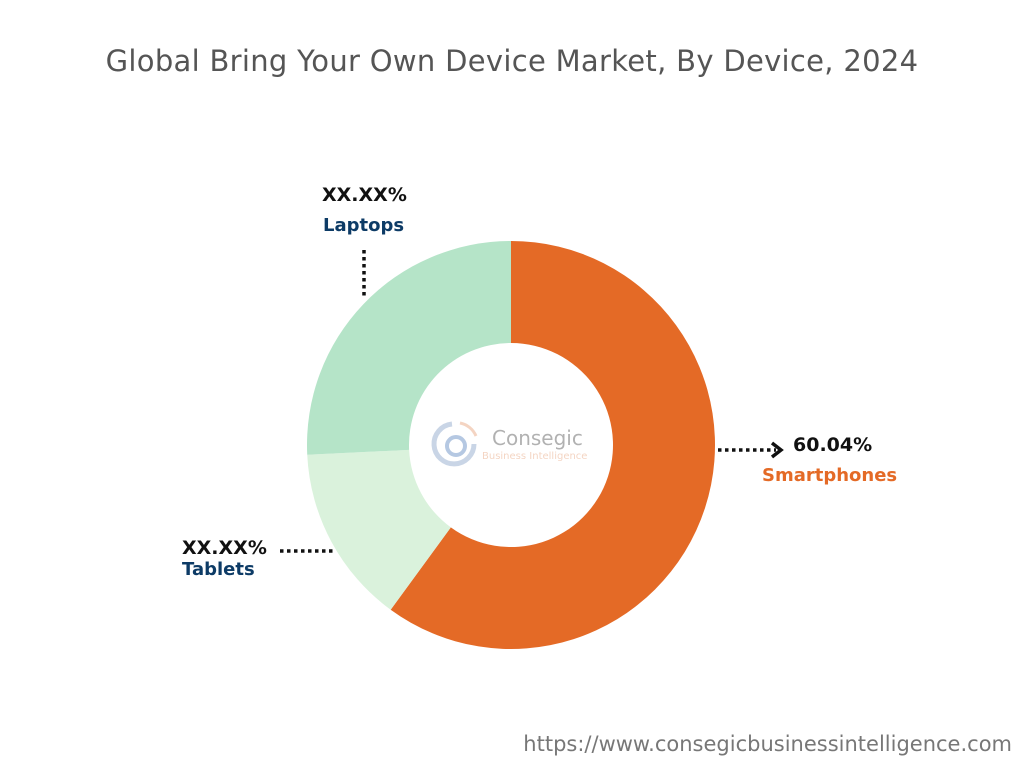 This screenshot has height=768, width=1024. Describe the element at coordinates (364, 195) in the screenshot. I see `laptops-value: XX.XX%` at that location.